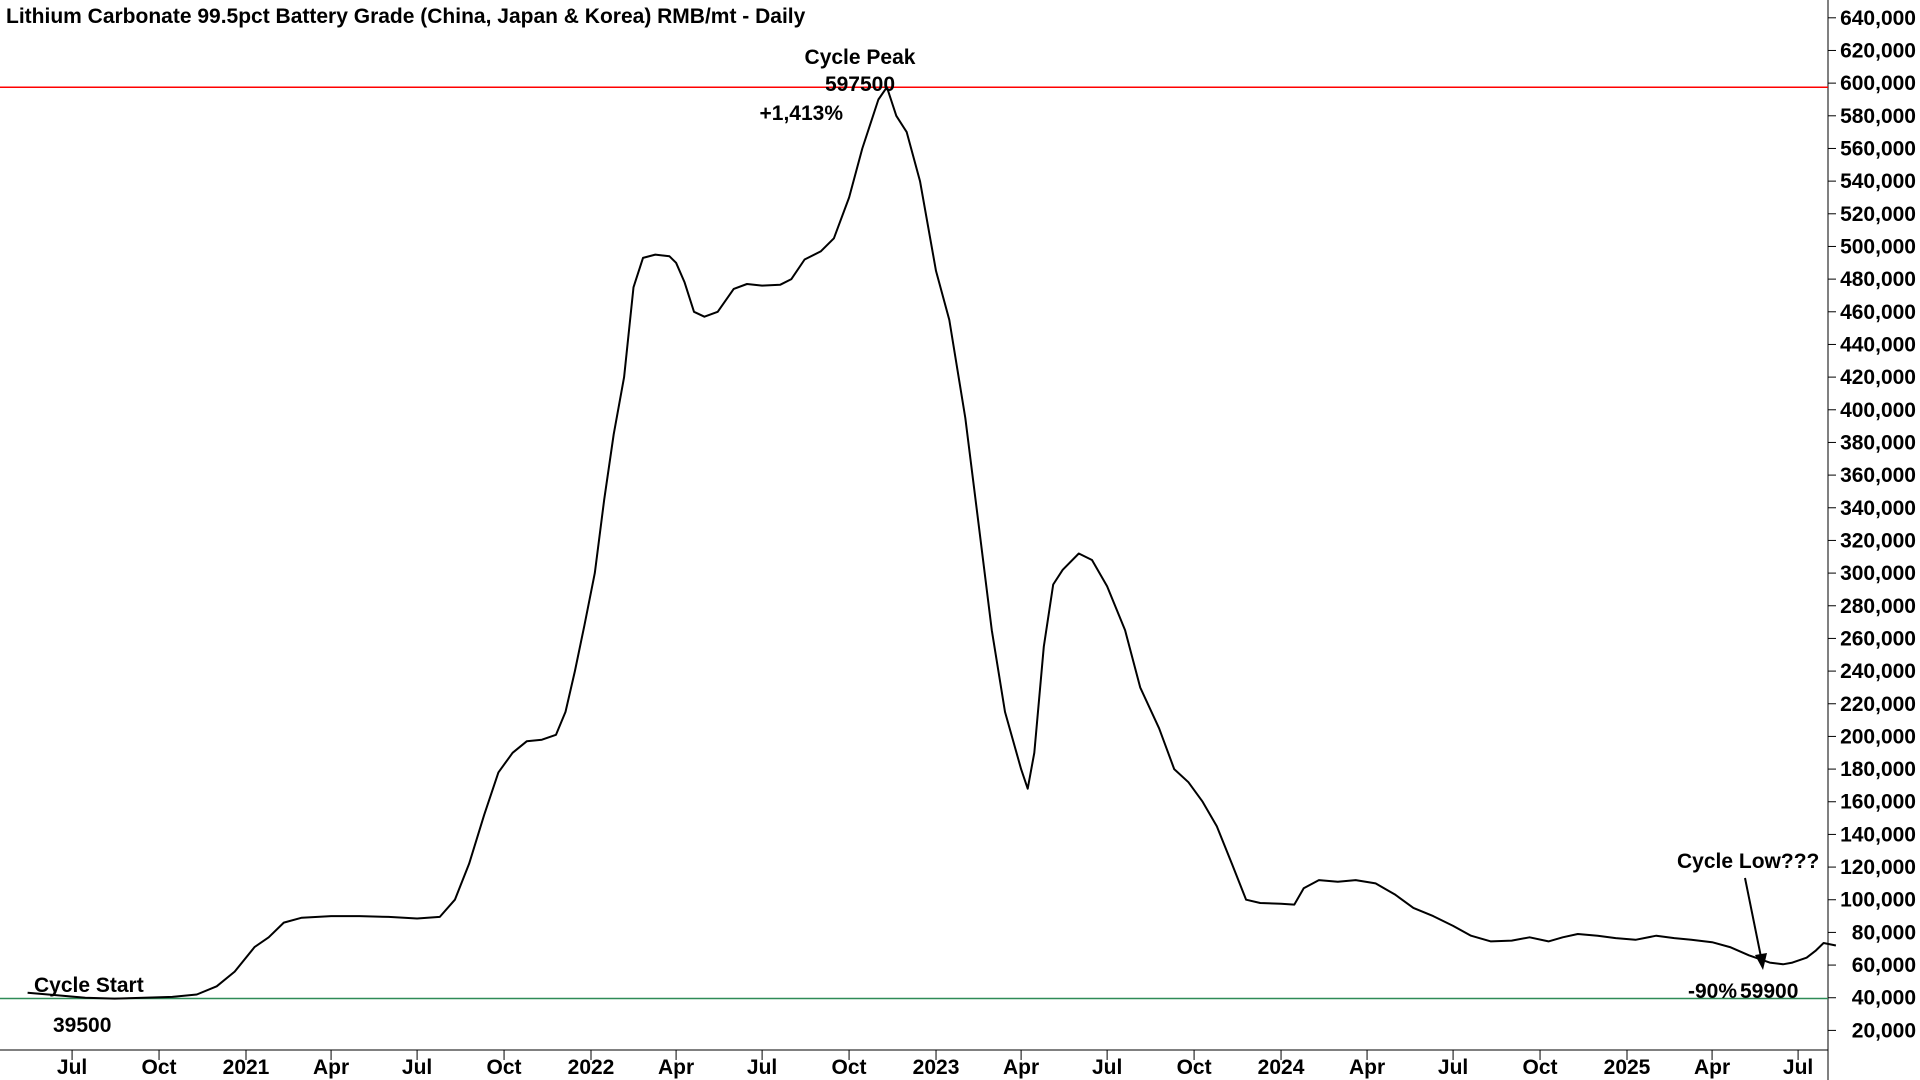 The image size is (1920, 1080). Describe the element at coordinates (1878, 736) in the screenshot. I see `y-tick-label: 200,000` at that location.